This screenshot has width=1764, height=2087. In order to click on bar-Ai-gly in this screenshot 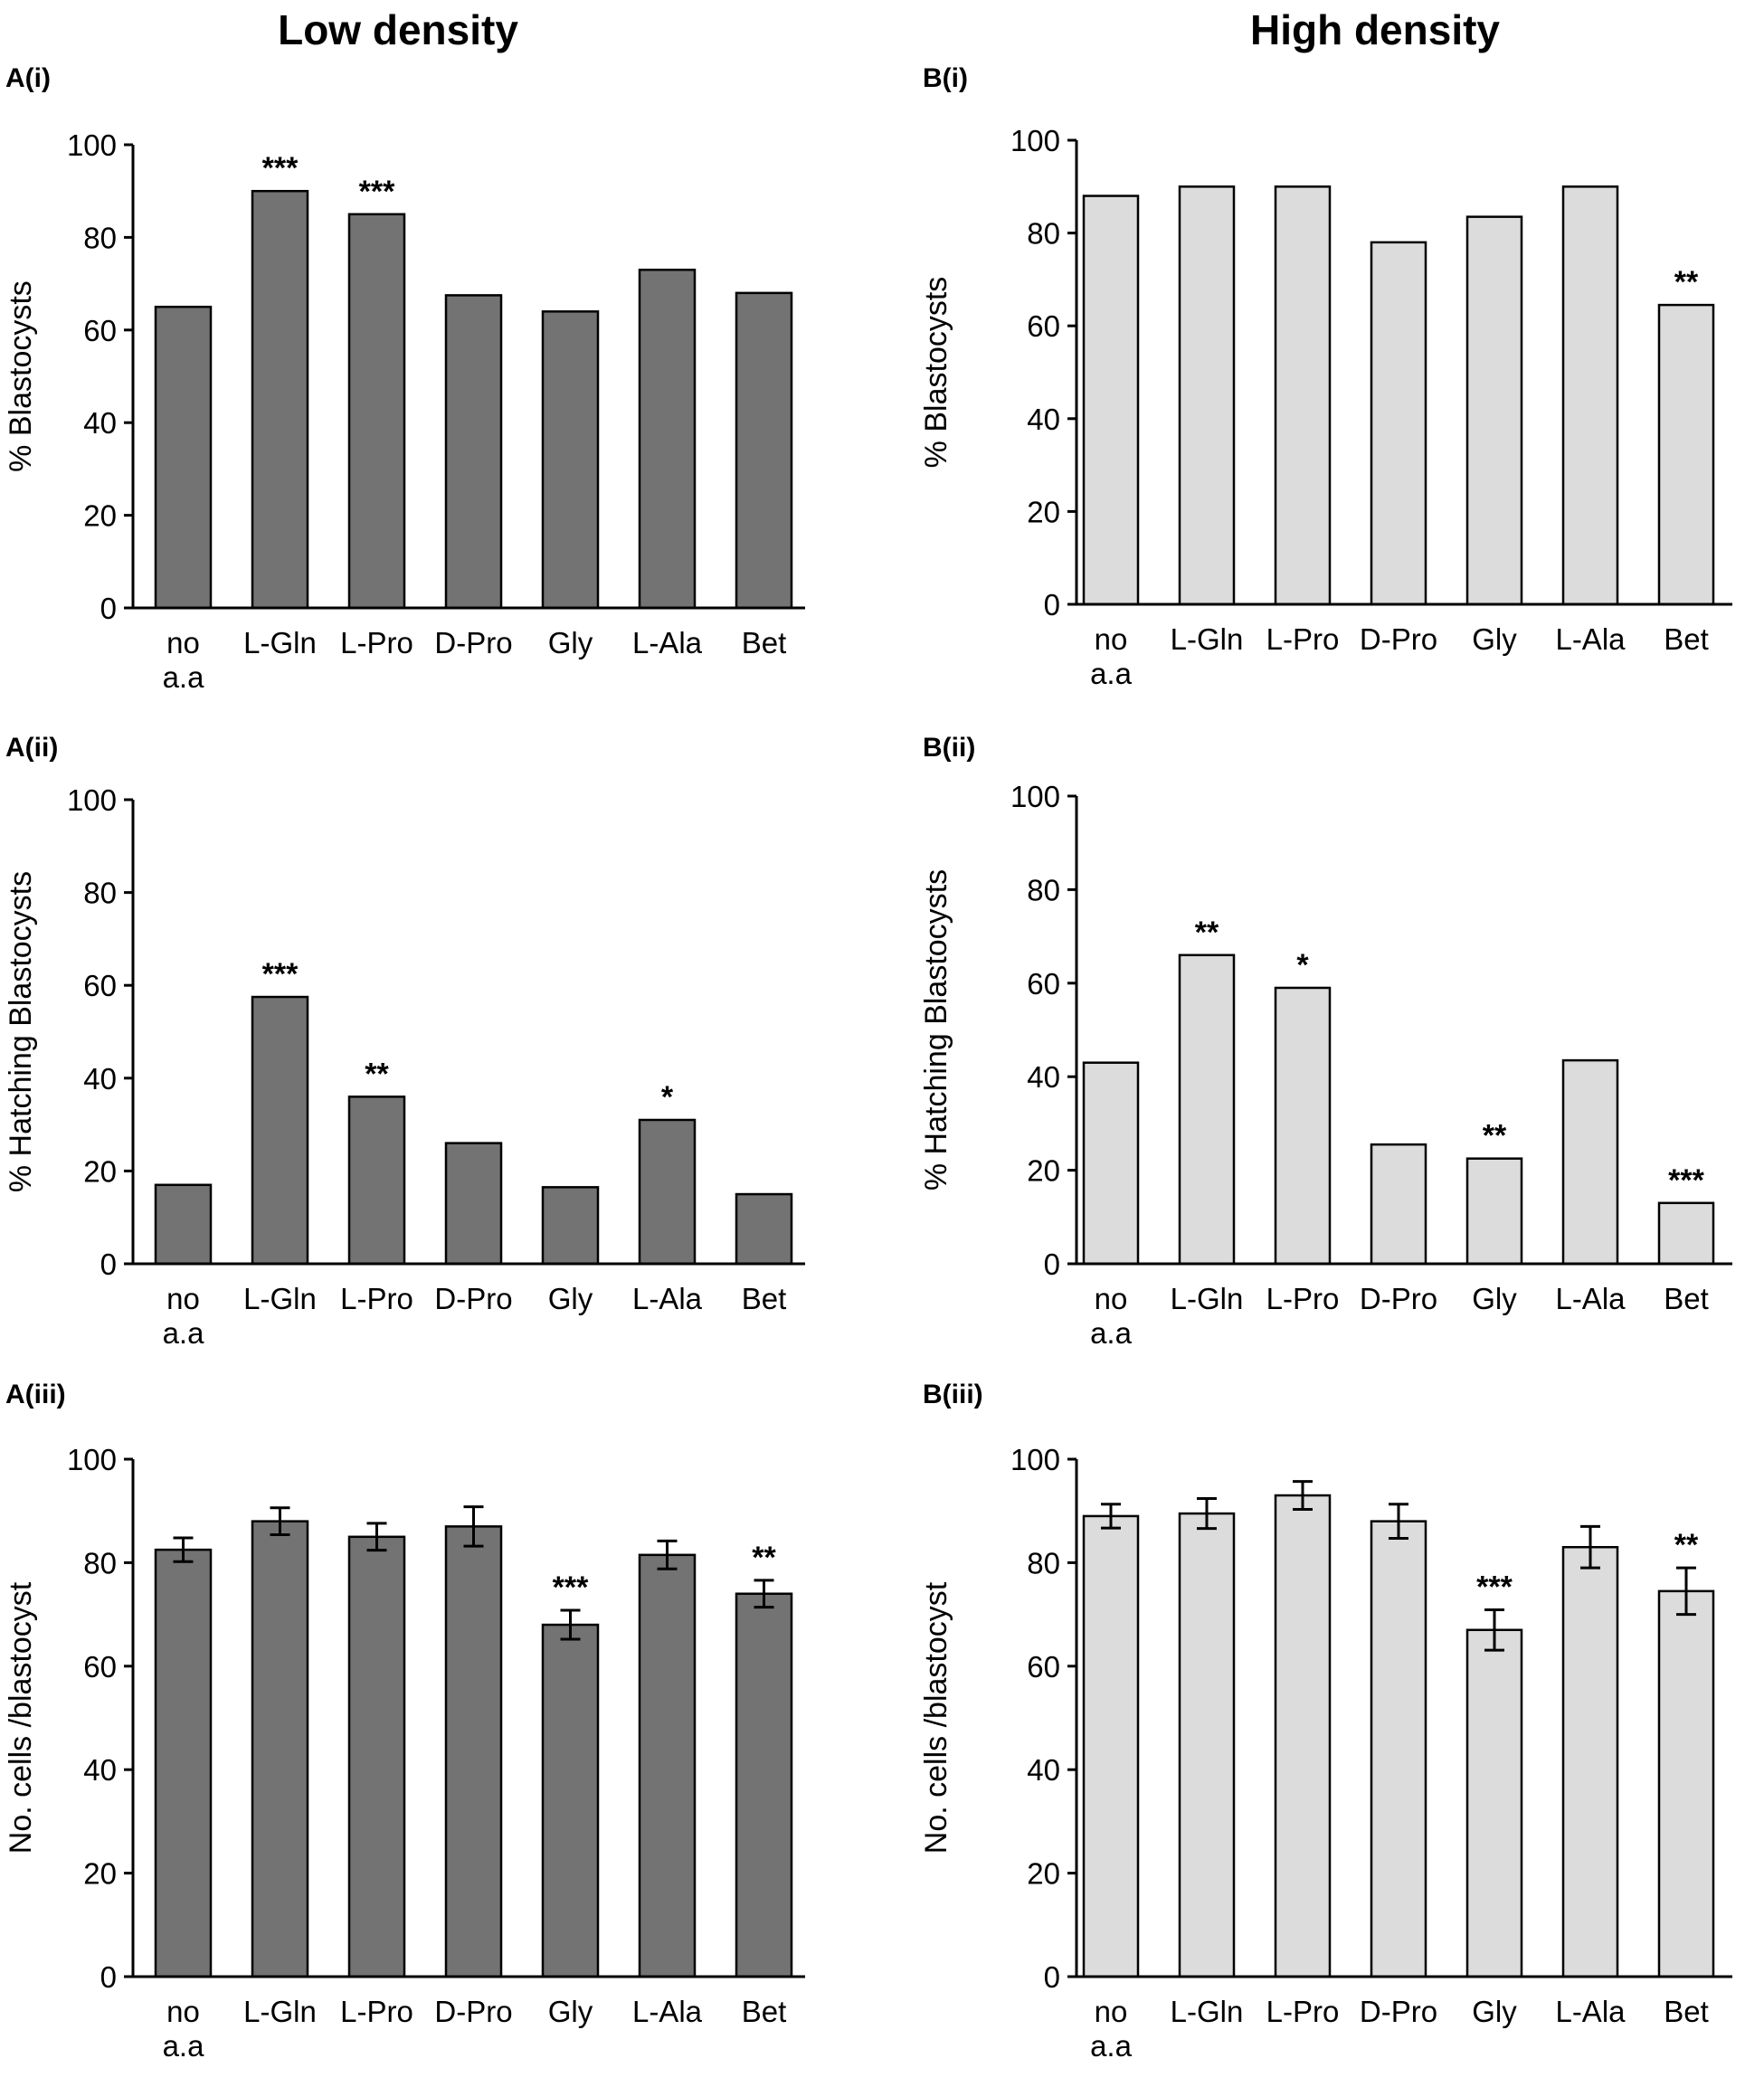, I will do `click(570, 460)`.